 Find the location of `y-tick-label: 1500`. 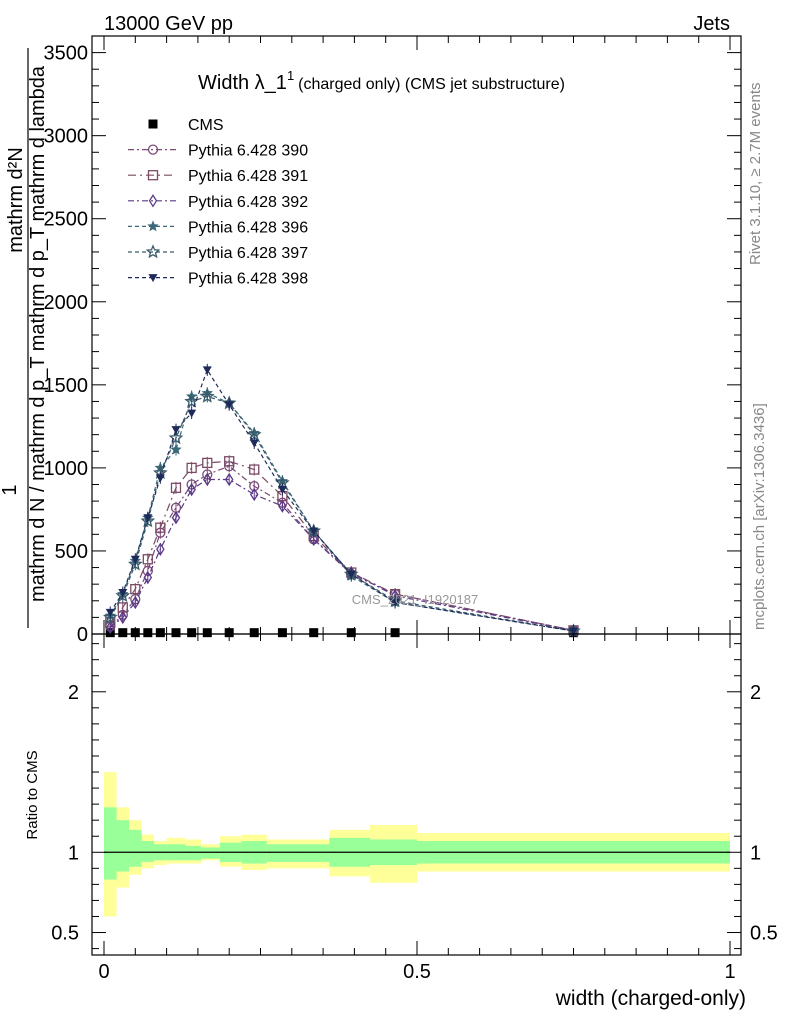

y-tick-label: 1500 is located at coordinates (66, 386).